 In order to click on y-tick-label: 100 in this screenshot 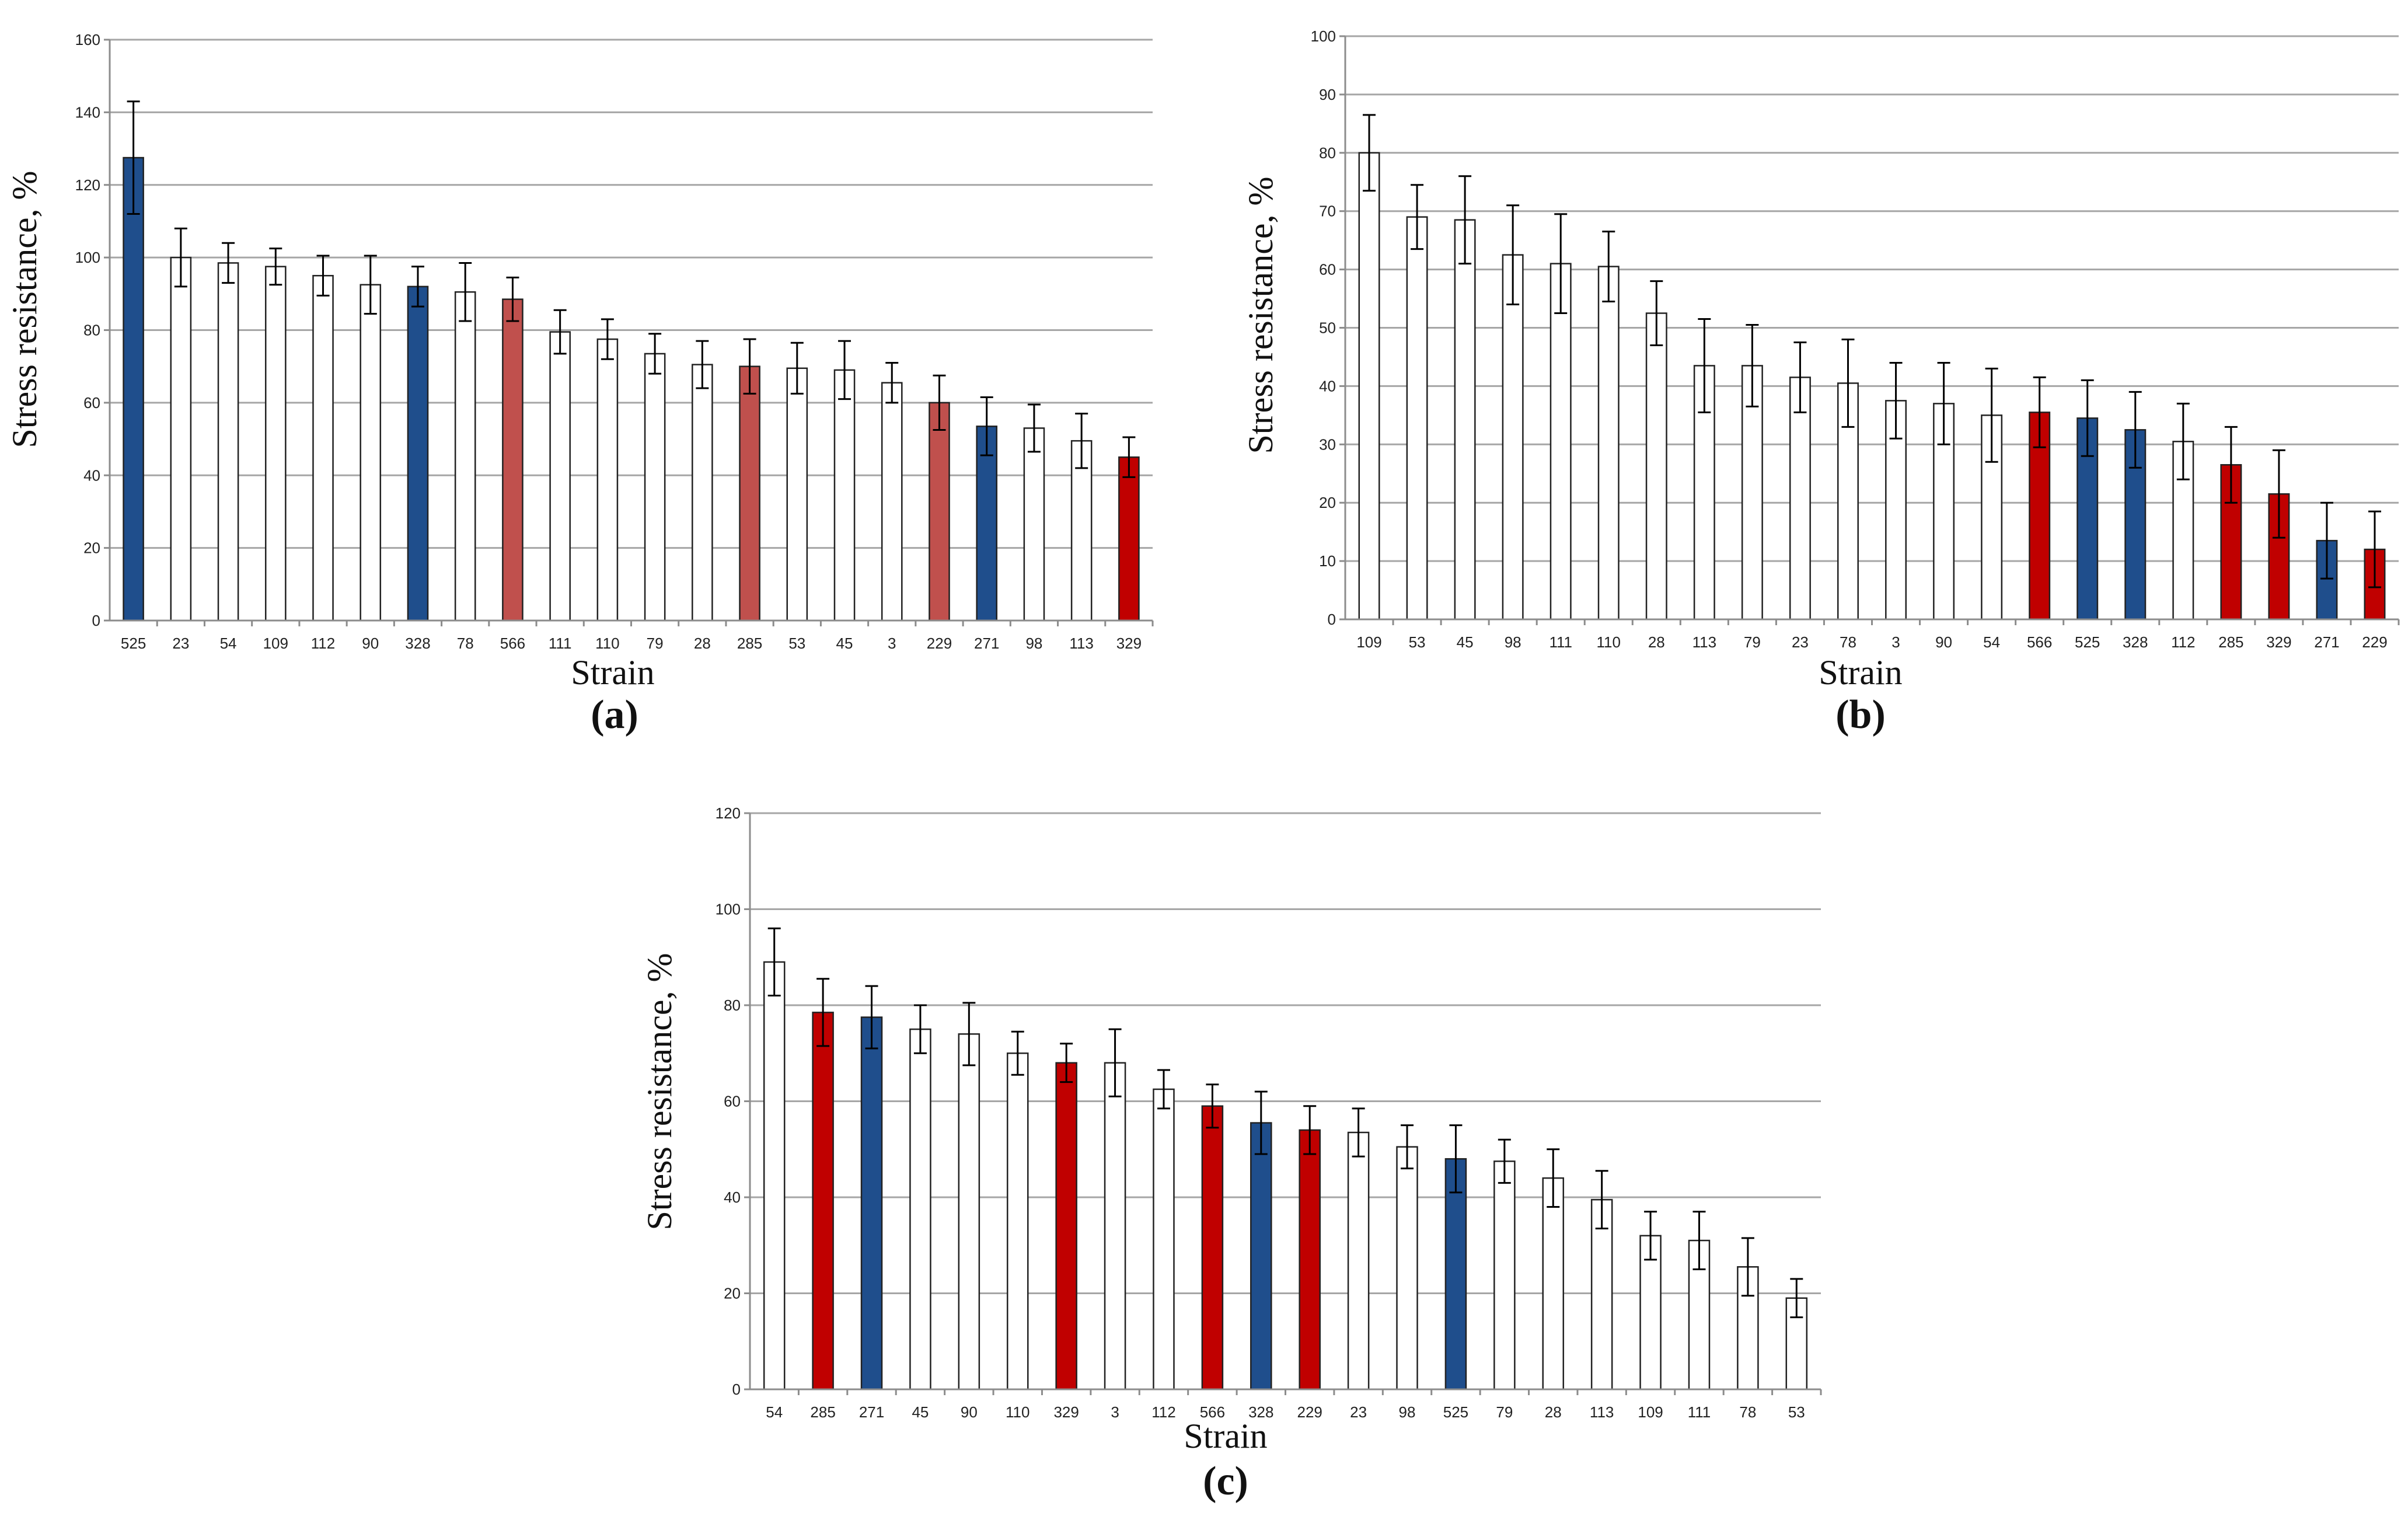, I will do `click(1323, 36)`.